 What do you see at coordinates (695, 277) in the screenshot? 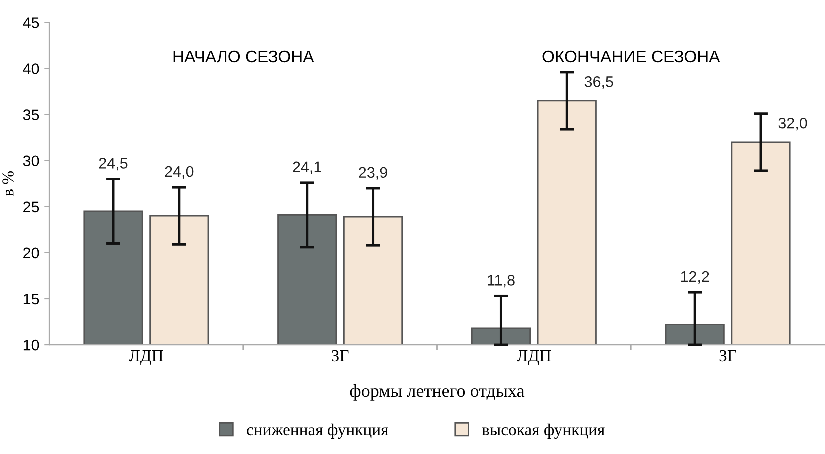
I see `data-label: 12,2` at bounding box center [695, 277].